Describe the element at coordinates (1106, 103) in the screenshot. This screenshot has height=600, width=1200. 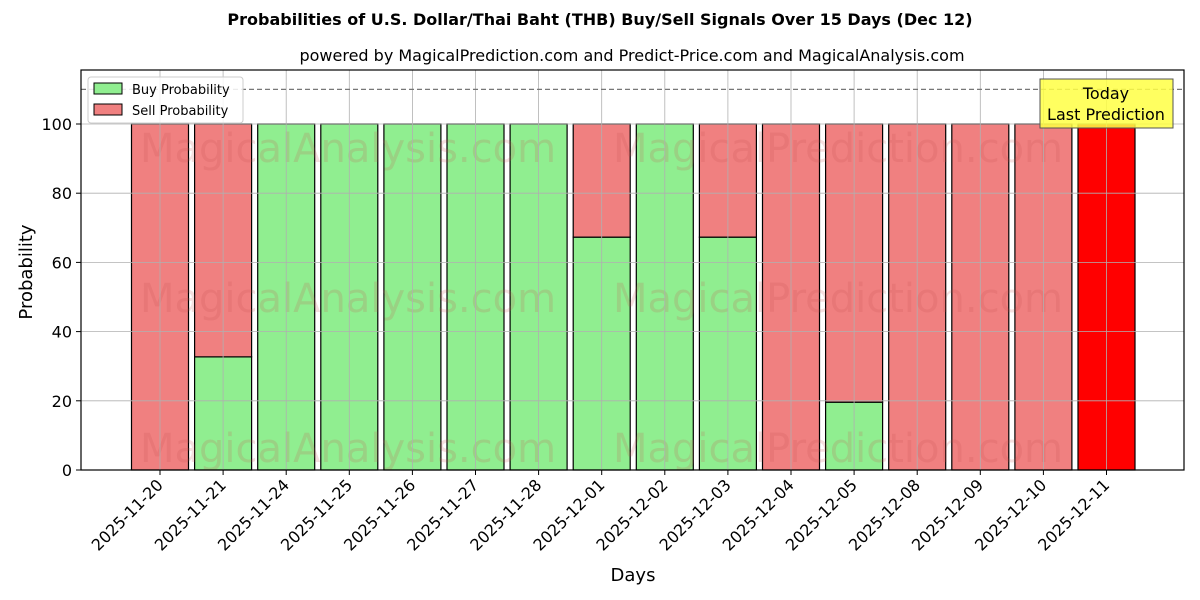
I see `today-annotation-box` at that location.